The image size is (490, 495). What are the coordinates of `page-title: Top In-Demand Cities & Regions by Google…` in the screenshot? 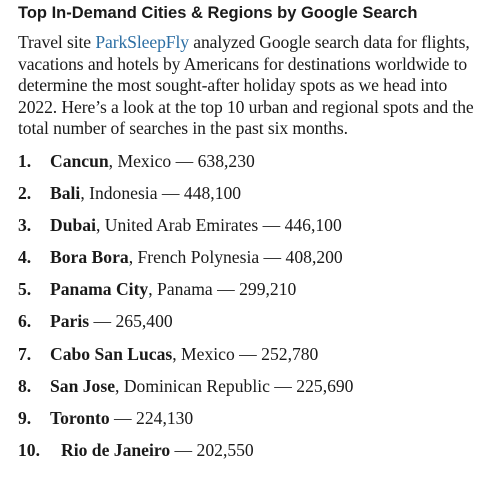 It's located at (218, 13).